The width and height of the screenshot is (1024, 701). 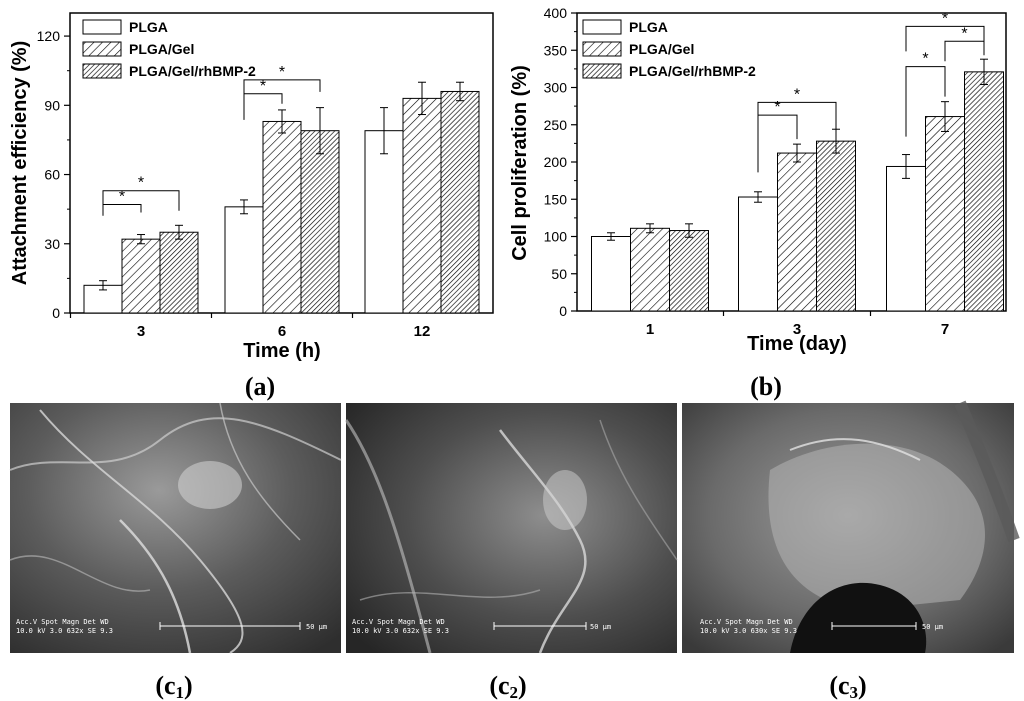 What do you see at coordinates (797, 344) in the screenshot?
I see `x-axis-title: Time (day)` at bounding box center [797, 344].